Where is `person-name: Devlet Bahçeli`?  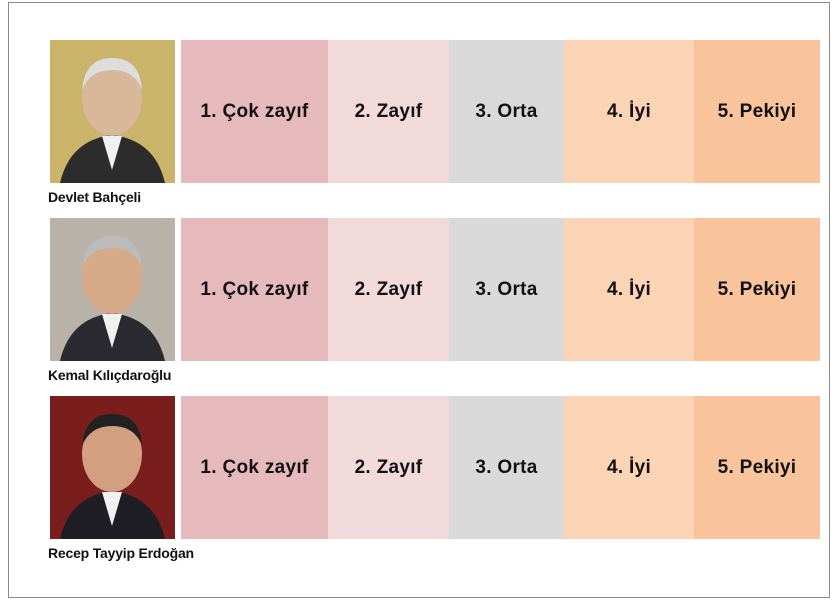
person-name: Devlet Bahçeli is located at coordinates (94, 197).